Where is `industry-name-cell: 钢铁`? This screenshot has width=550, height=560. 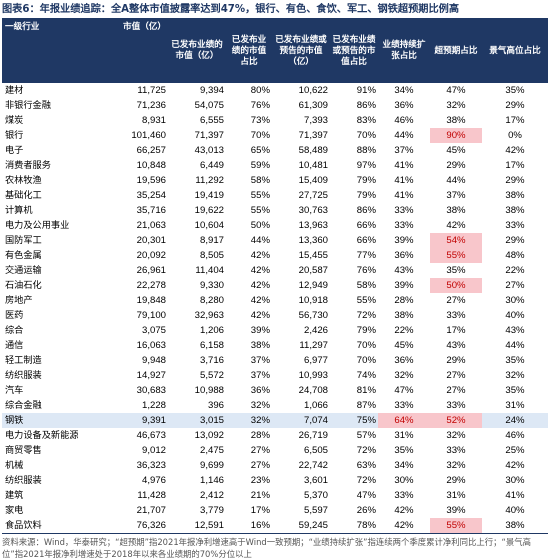
industry-name-cell: 钢铁 is located at coordinates (56, 420).